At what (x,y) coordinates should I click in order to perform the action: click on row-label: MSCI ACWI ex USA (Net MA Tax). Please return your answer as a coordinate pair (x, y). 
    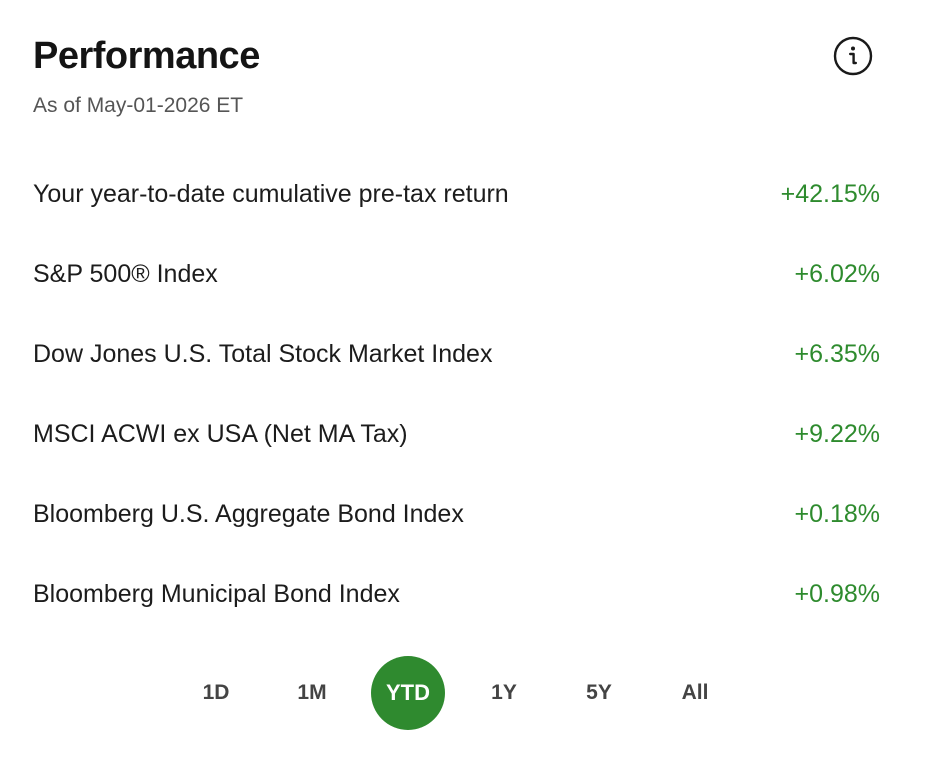
    Looking at the image, I should click on (220, 433).